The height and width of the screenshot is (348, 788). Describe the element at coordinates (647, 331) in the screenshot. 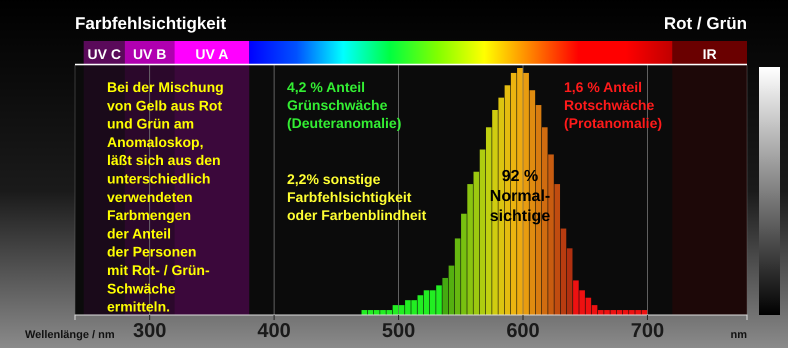

I see `x-tick-label: 700` at that location.